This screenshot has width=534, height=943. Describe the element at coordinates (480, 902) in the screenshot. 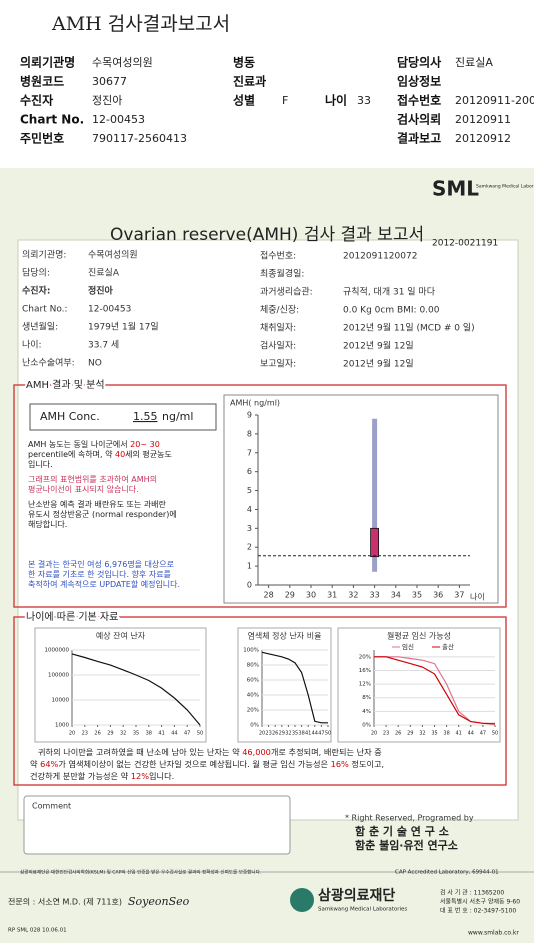

I see `org-info: 서울특별시 서초구 양재동 9-60` at that location.